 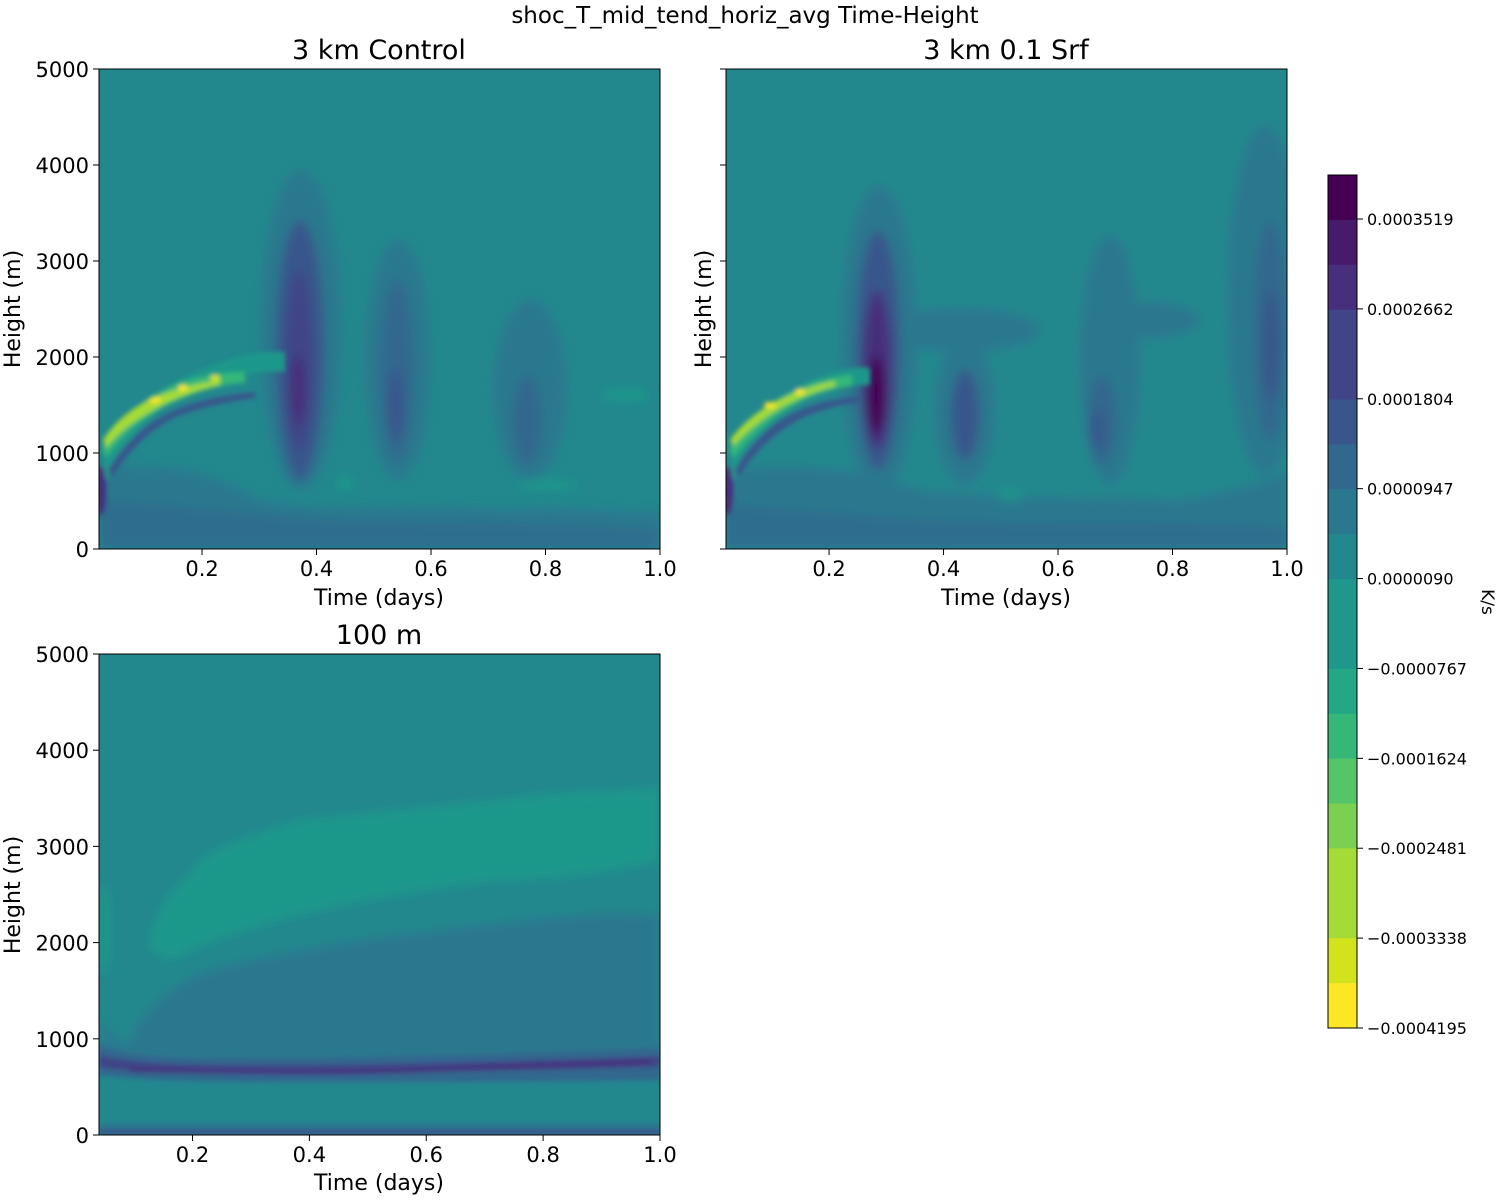 I want to click on contour-column-3-inner, so click(x=527, y=420).